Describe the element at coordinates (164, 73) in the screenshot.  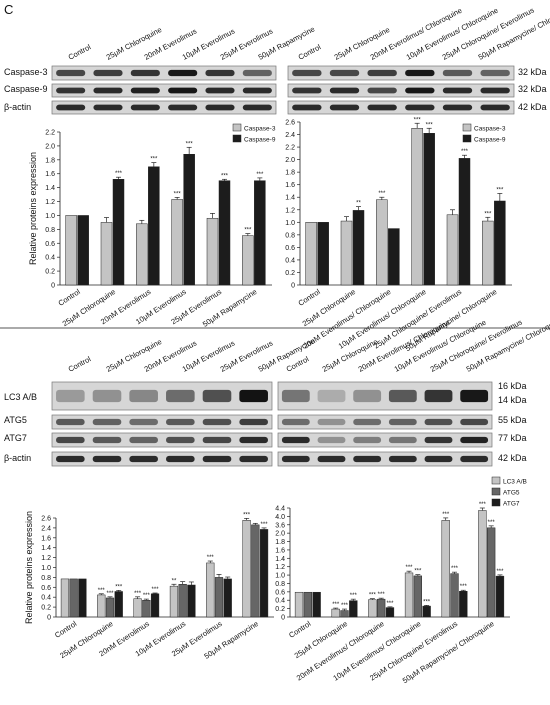
I see `caspase-3-strip` at that location.